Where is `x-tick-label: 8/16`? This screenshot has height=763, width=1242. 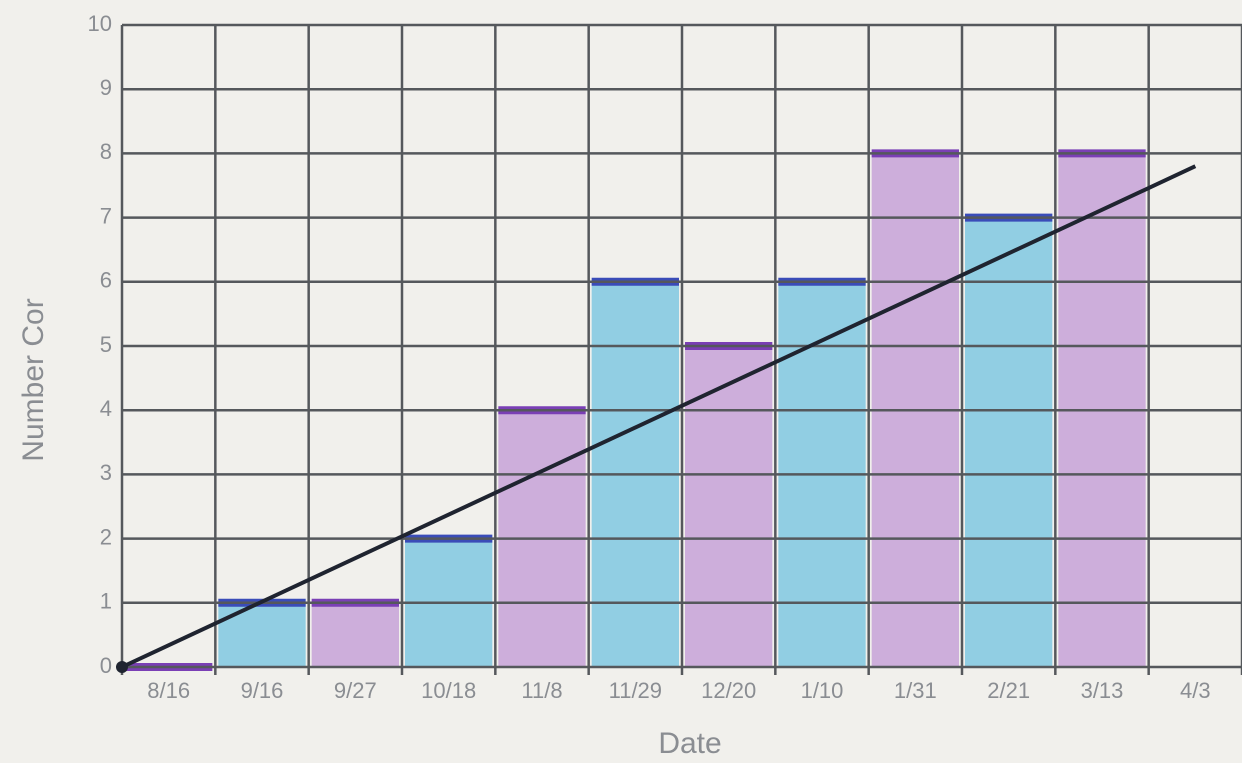 x-tick-label: 8/16 is located at coordinates (168, 690).